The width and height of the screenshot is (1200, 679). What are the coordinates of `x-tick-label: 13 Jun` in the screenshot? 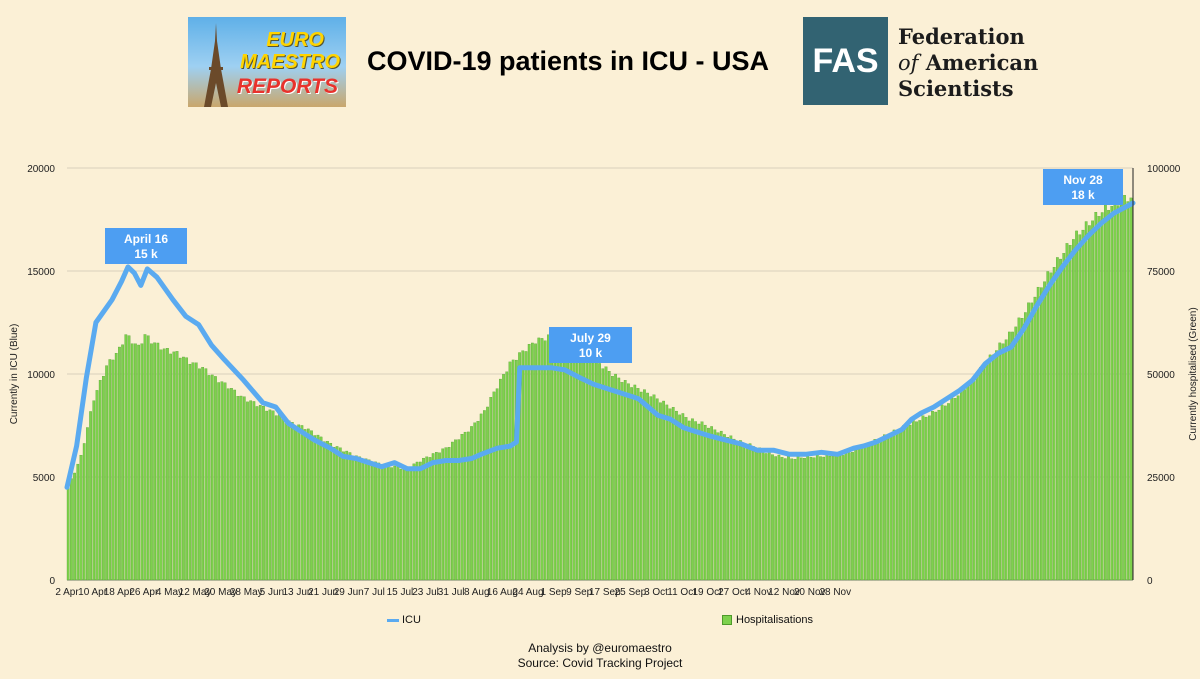 It's located at (297, 592).